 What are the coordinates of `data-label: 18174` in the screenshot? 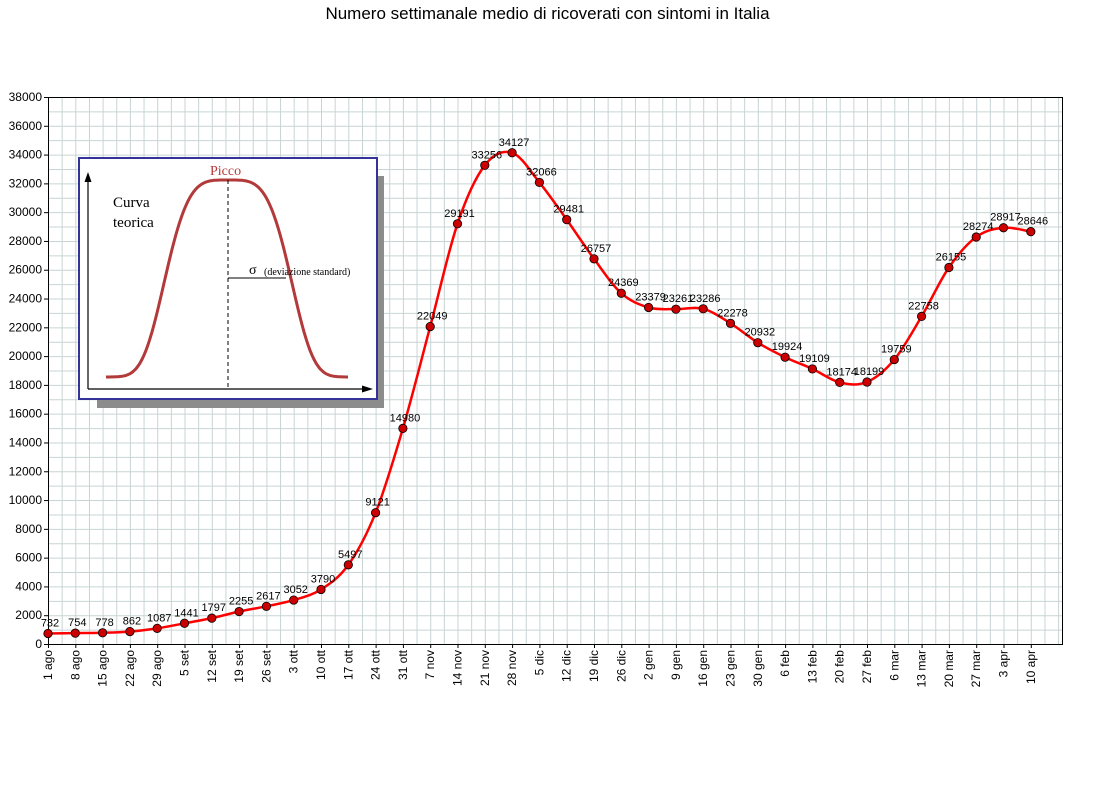 It's located at (841, 372).